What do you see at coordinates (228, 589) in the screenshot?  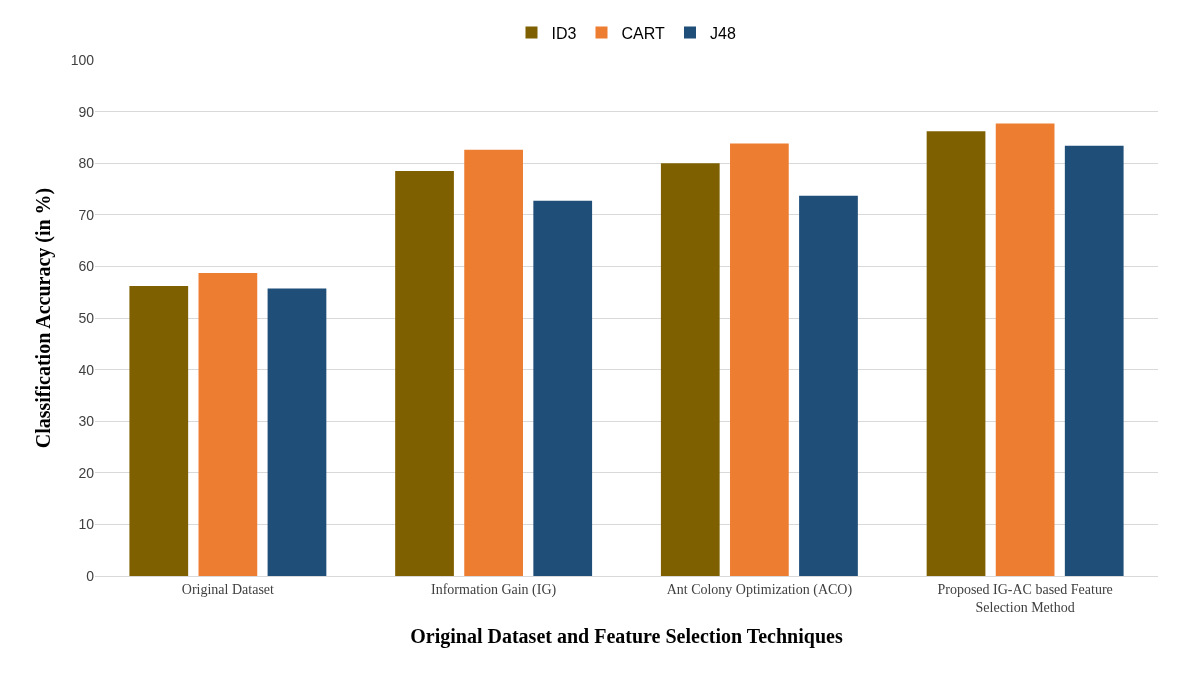 I see `x-tick-label: Original Dataset` at bounding box center [228, 589].